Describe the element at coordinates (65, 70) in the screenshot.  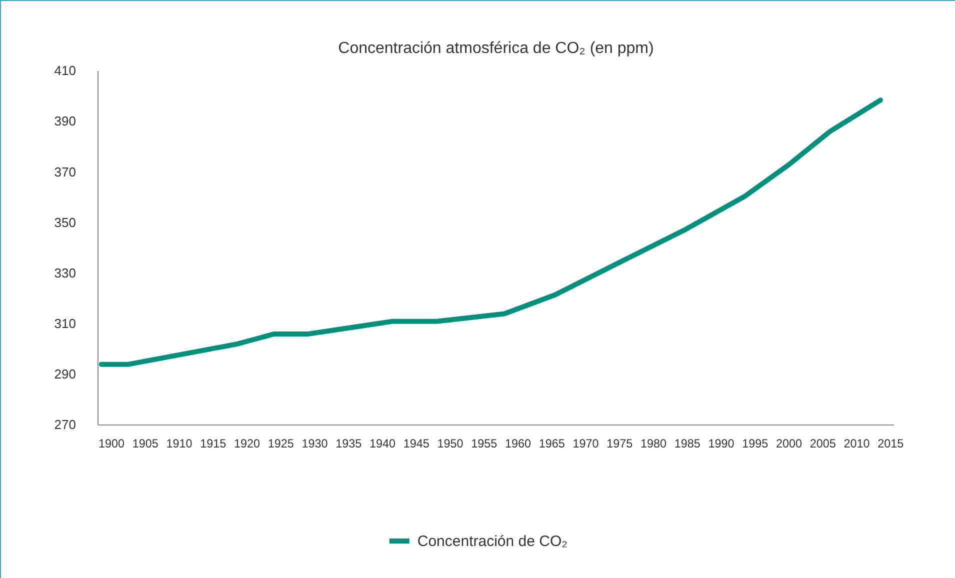
I see `y-tick-label: 410` at that location.